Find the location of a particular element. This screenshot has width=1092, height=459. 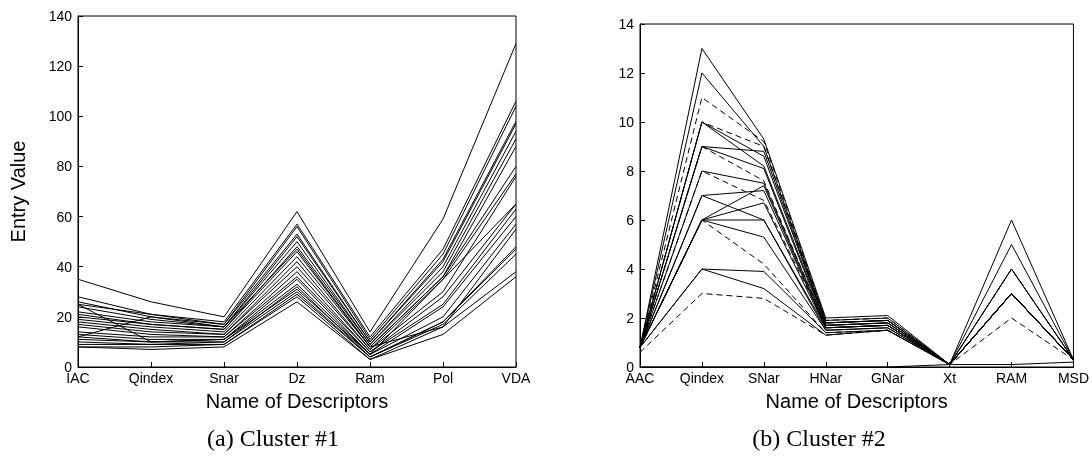

x-tick-label: Snar is located at coordinates (224, 378).